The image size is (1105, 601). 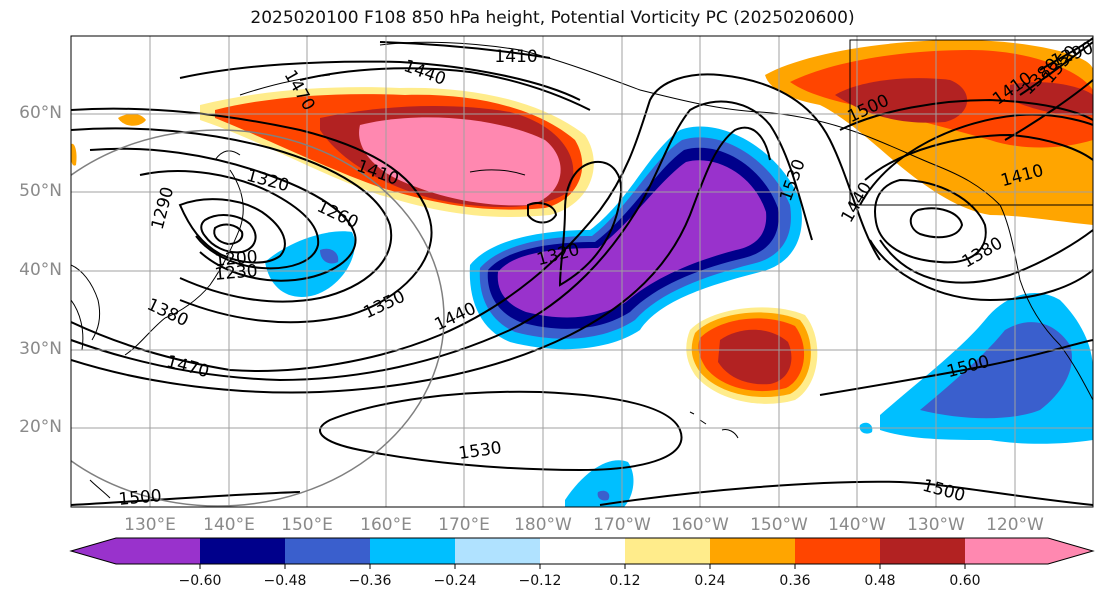 I want to click on contour-label: 1200, so click(x=236, y=259).